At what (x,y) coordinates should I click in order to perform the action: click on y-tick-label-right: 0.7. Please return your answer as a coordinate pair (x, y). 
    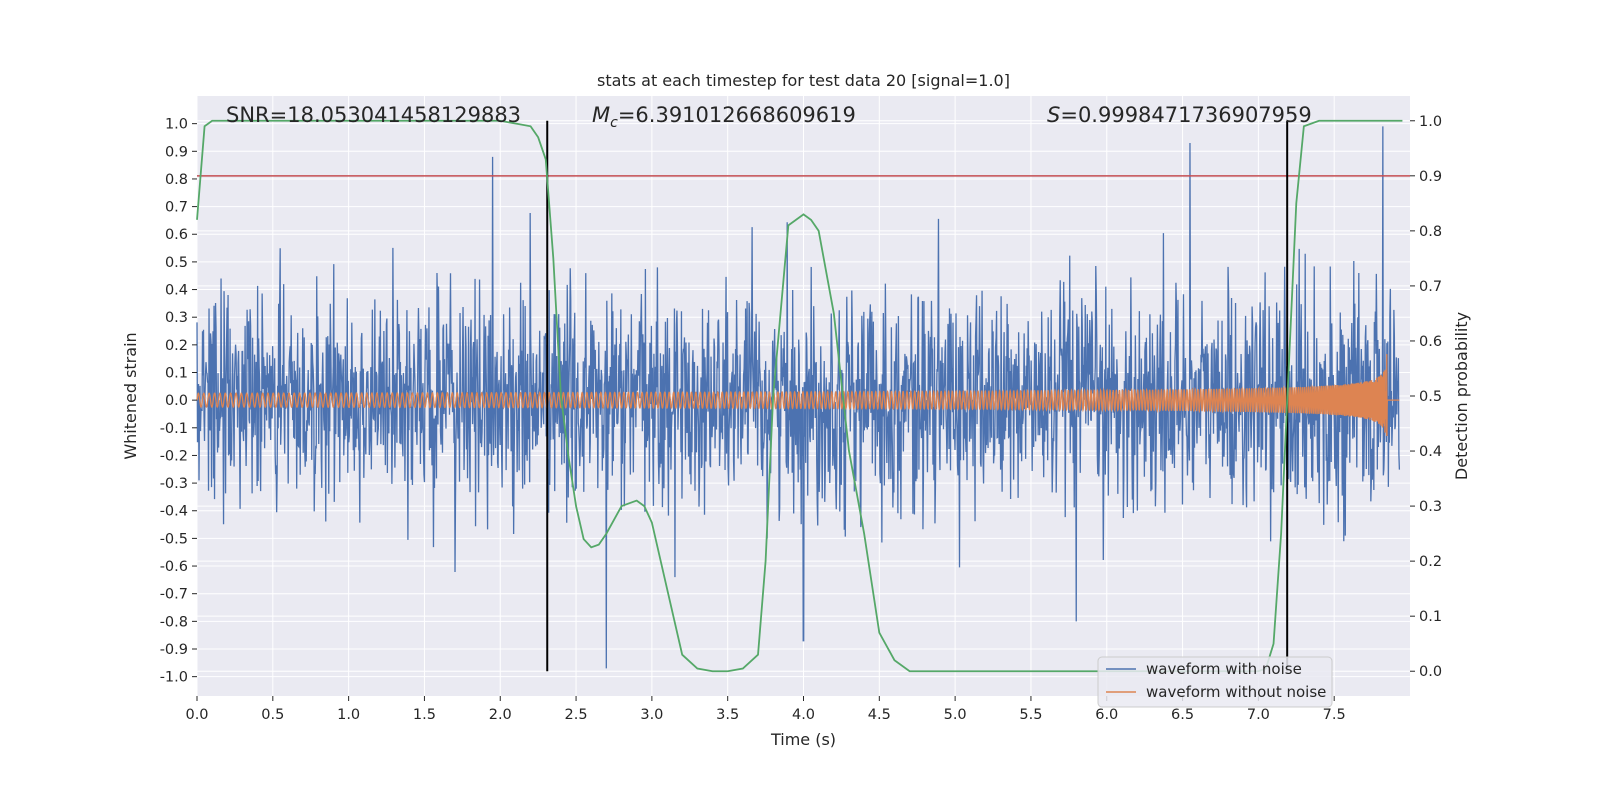
    Looking at the image, I should click on (1430, 287).